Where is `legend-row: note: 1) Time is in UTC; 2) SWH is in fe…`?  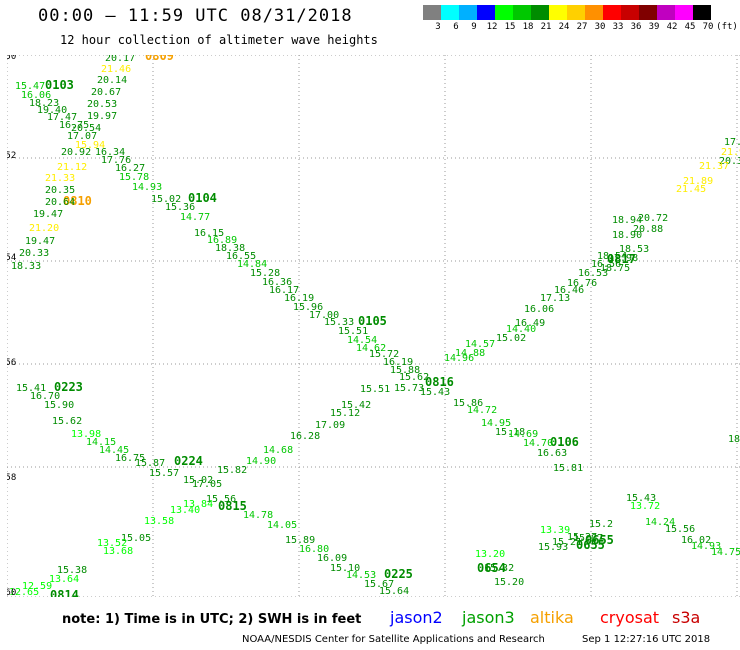 legend-row: note: 1) Time is in UTC; 2) SWH is in fe… is located at coordinates (370, 619).